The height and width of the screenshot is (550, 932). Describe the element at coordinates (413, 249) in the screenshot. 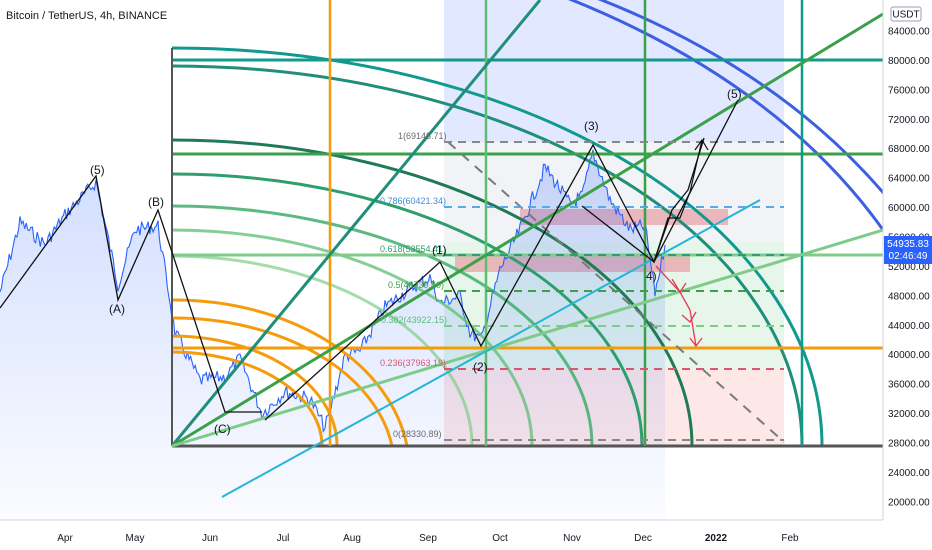

I see `fib-label-0618: 0.618(53554.41)` at that location.